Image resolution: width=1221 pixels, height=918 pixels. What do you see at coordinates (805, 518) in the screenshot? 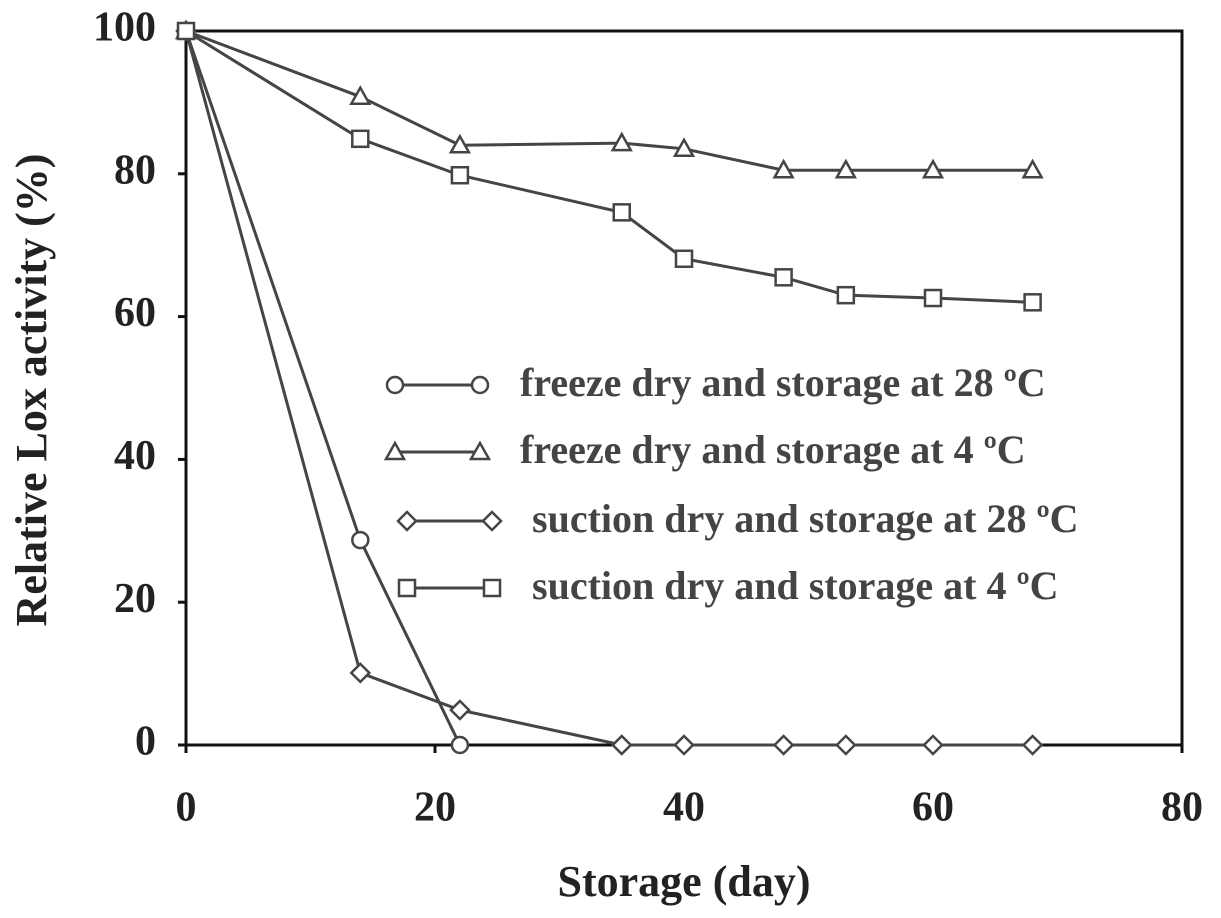
I see `legend-text: suction dry and storage at 28 ºC` at bounding box center [805, 518].